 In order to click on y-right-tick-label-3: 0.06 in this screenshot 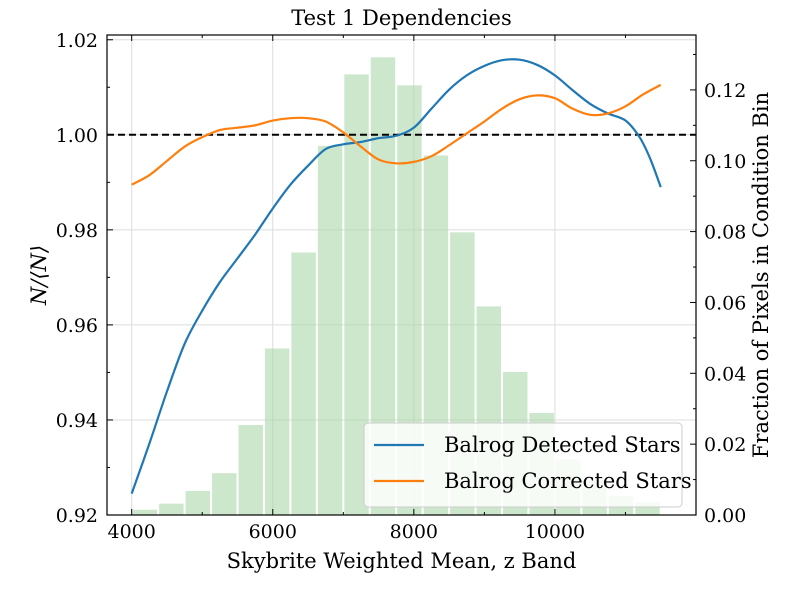, I will do `click(725, 303)`.